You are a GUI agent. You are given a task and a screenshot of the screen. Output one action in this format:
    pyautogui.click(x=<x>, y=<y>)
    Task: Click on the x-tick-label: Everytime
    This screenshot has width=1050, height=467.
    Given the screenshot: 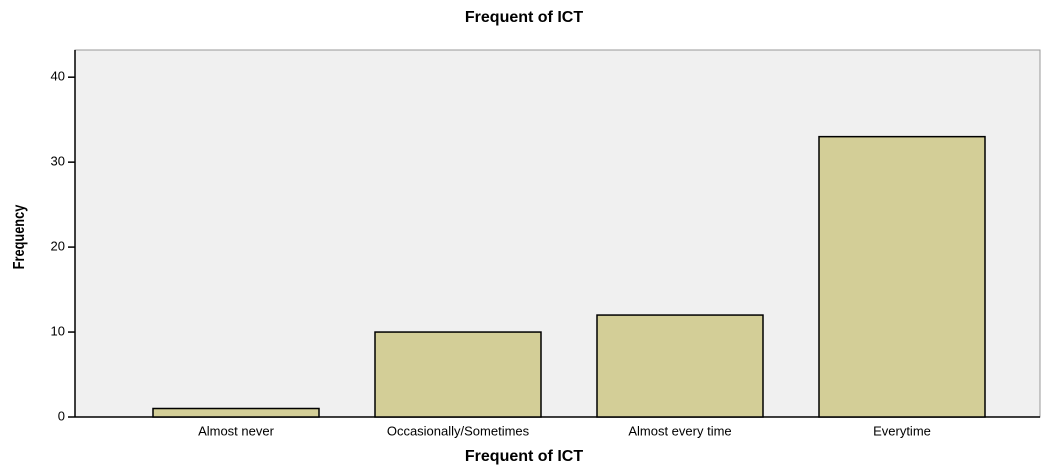 What is the action you would take?
    pyautogui.click(x=902, y=430)
    